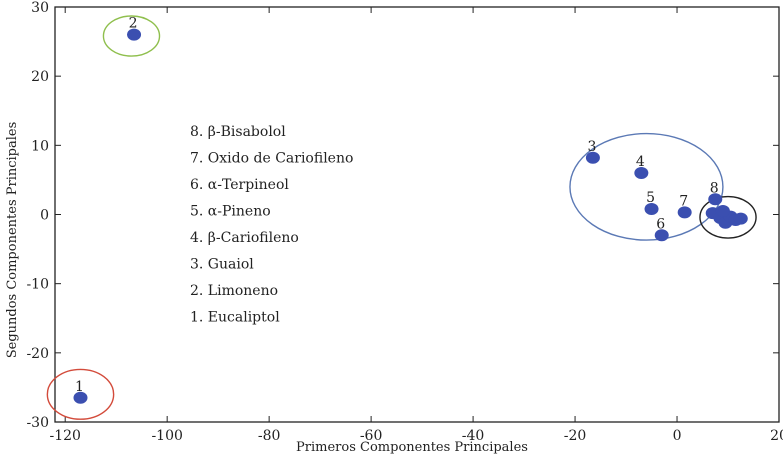  What do you see at coordinates (371, 436) in the screenshot?
I see `x-tick-label: -60` at bounding box center [371, 436].